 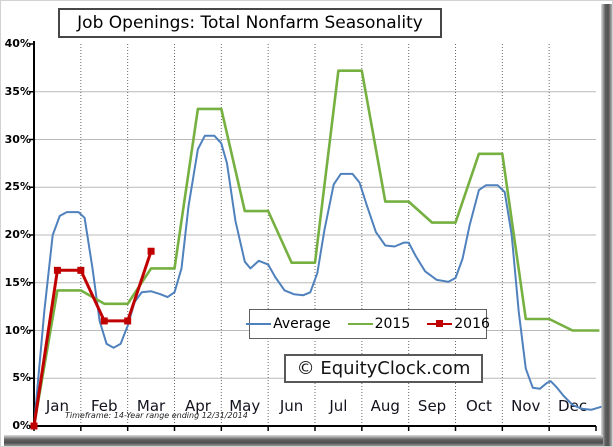 I want to click on x-axis-label-oct: Oct, so click(x=478, y=406).